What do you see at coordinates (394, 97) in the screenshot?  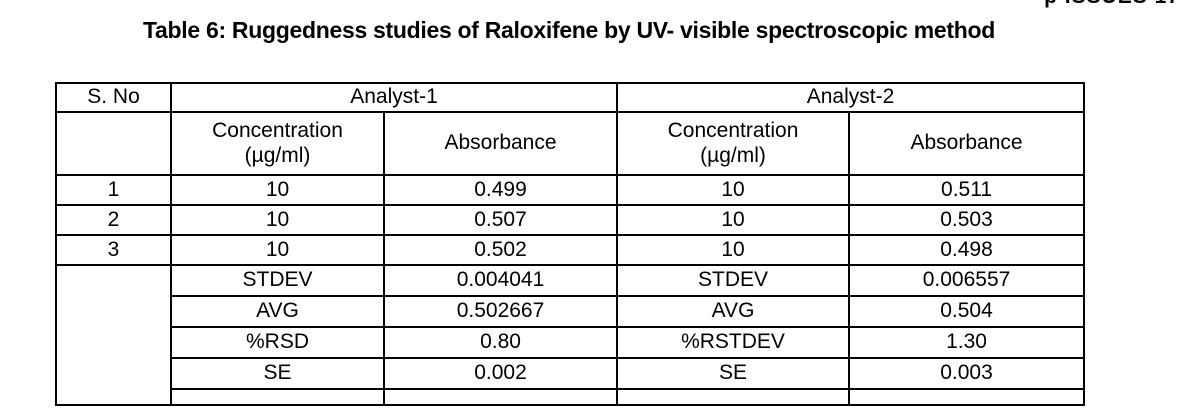 I see `col-header-analyst1: Analyst-1` at bounding box center [394, 97].